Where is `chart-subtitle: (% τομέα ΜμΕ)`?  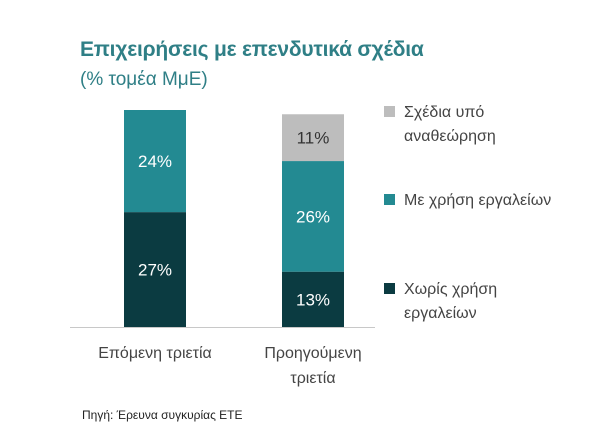 chart-subtitle: (% τομέα ΜμΕ) is located at coordinates (144, 79).